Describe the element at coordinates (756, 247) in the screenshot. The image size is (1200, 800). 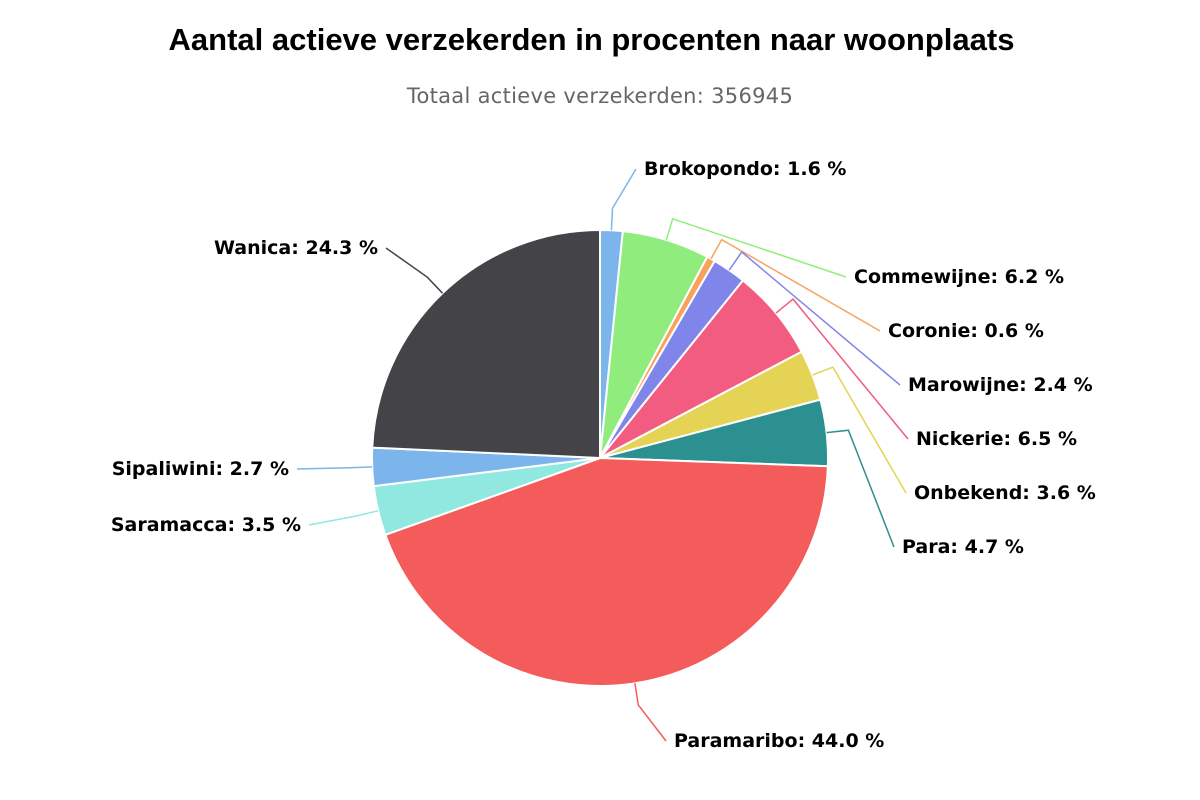
I see `connector-commewijne` at that location.